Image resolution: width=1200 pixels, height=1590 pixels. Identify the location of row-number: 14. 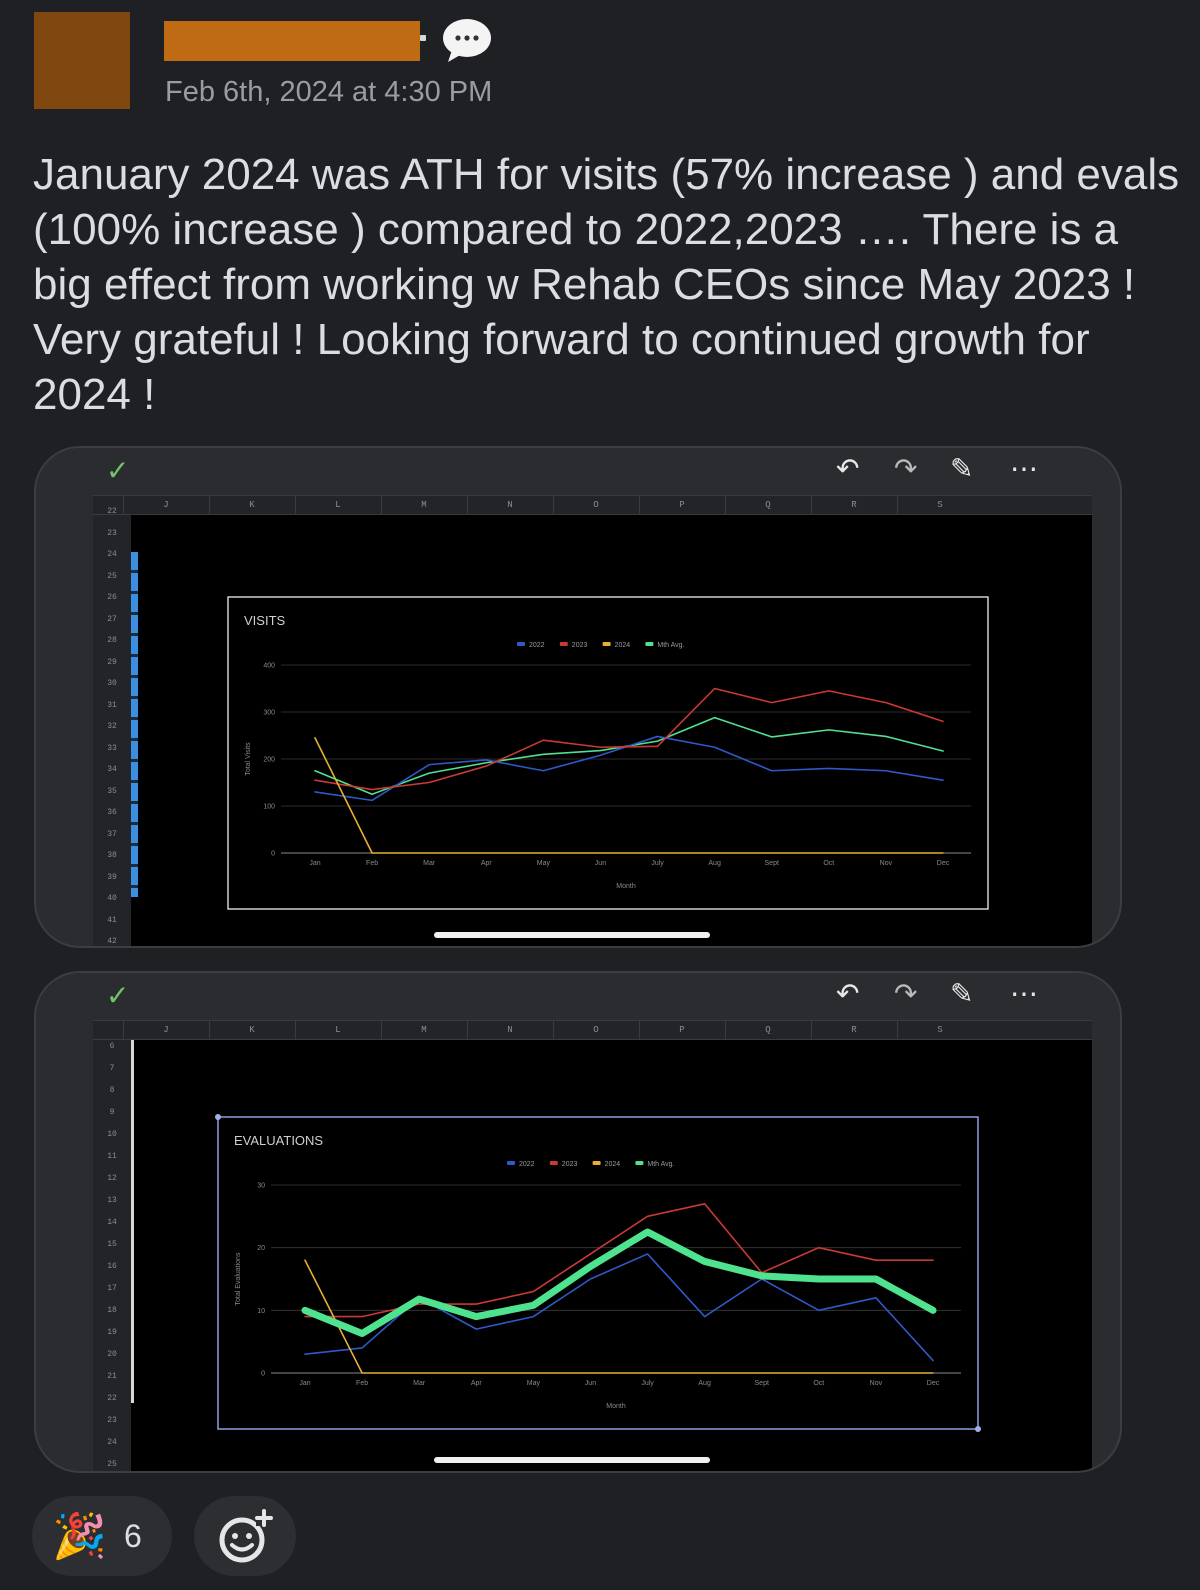
(112, 1222).